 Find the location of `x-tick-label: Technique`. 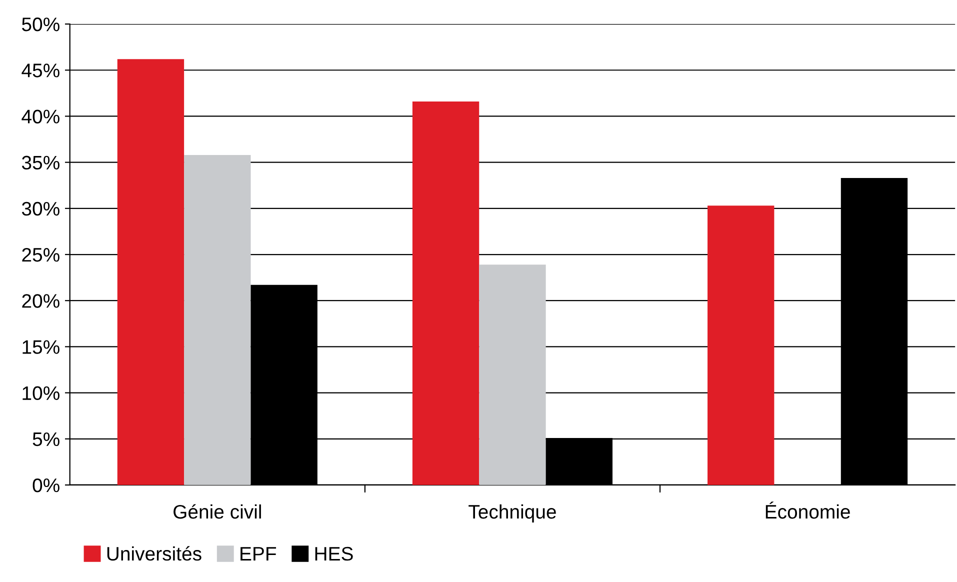

x-tick-label: Technique is located at coordinates (512, 513).